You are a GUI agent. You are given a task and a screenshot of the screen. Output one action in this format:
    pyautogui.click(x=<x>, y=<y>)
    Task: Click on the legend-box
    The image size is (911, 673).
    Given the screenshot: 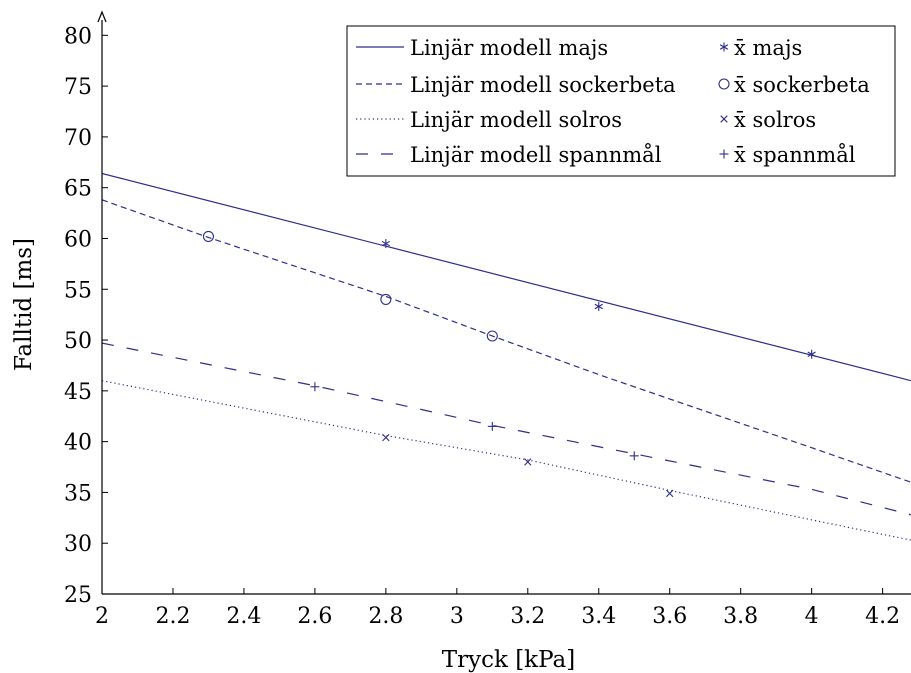 What is the action you would take?
    pyautogui.click(x=621, y=101)
    